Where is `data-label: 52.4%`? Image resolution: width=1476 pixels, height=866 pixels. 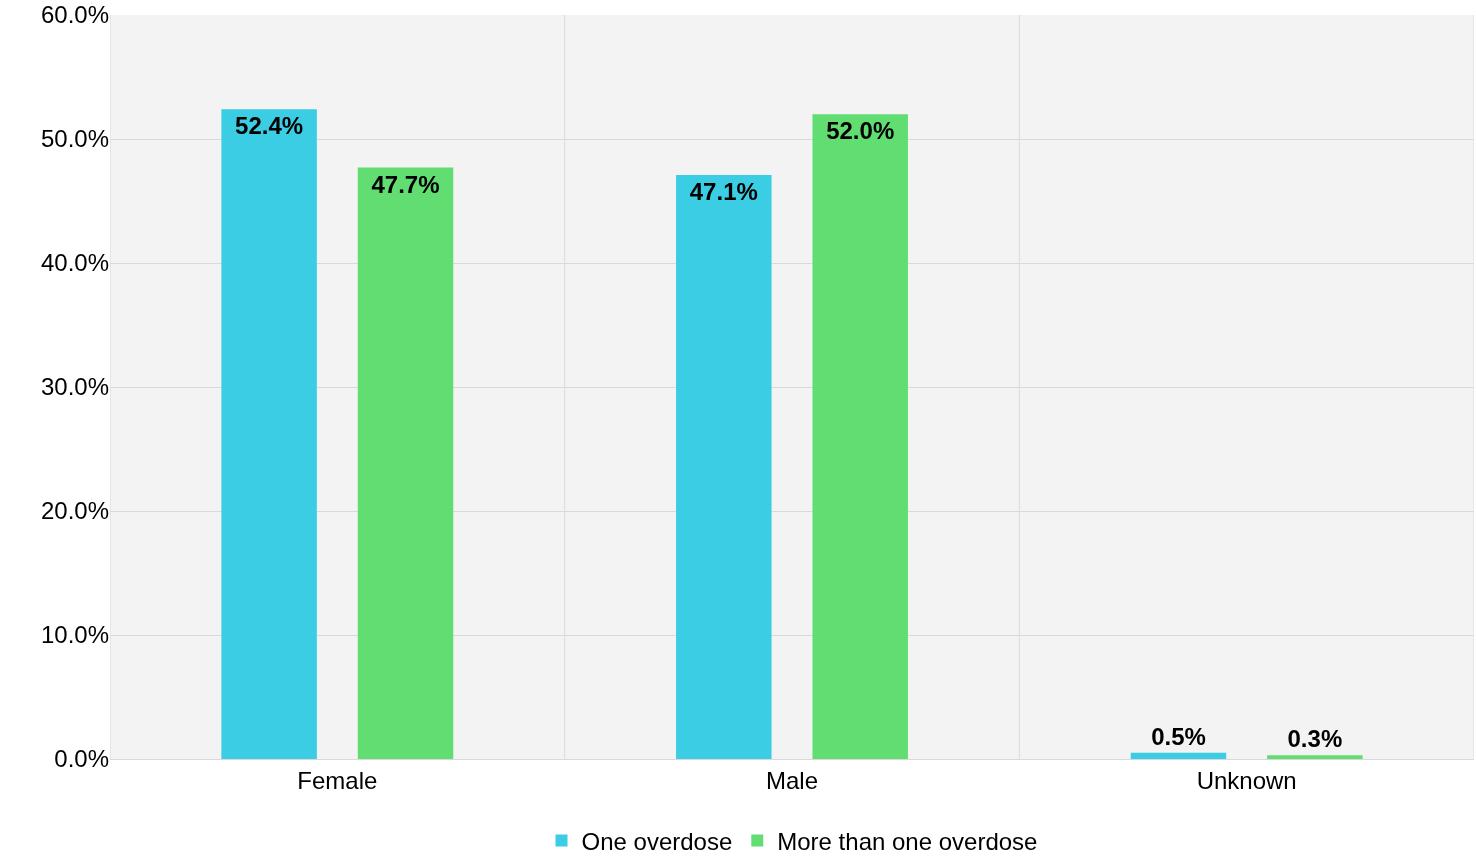
data-label: 52.4% is located at coordinates (269, 126).